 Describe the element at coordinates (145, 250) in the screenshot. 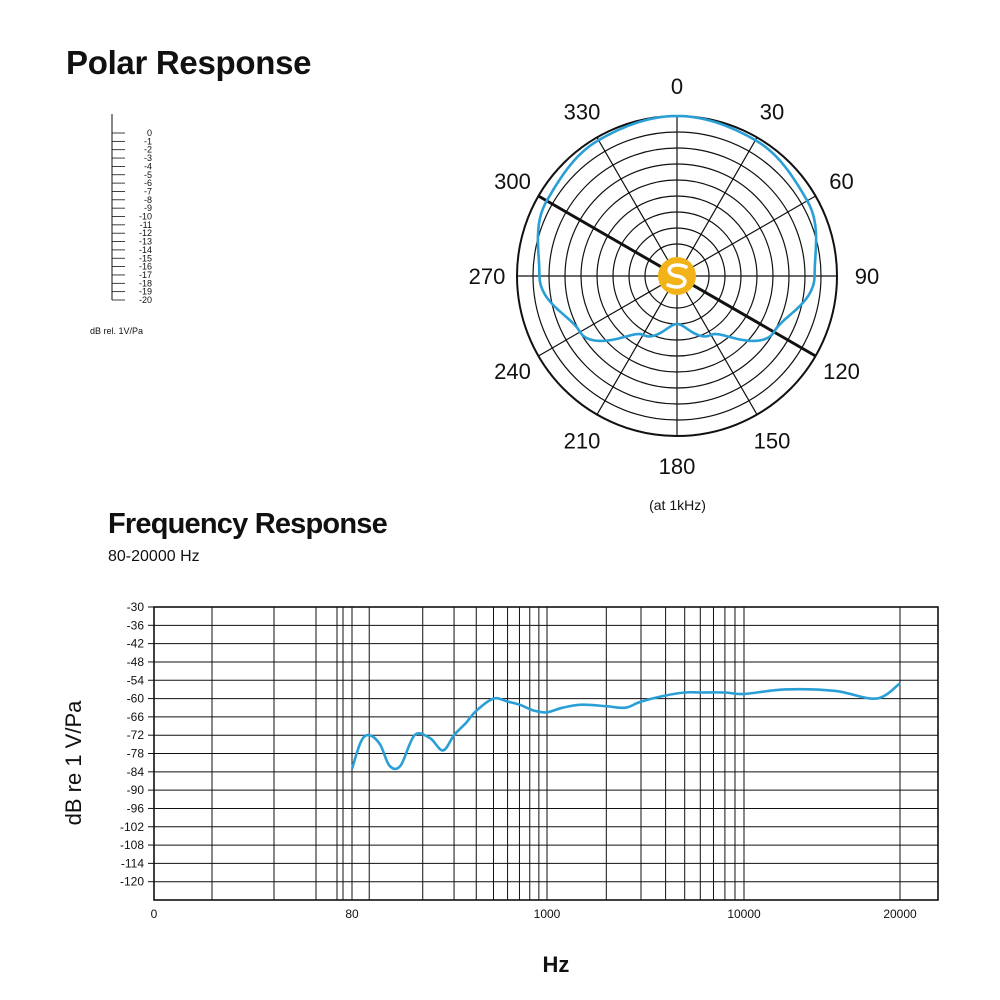

I see `scale-tick-label: -14` at that location.